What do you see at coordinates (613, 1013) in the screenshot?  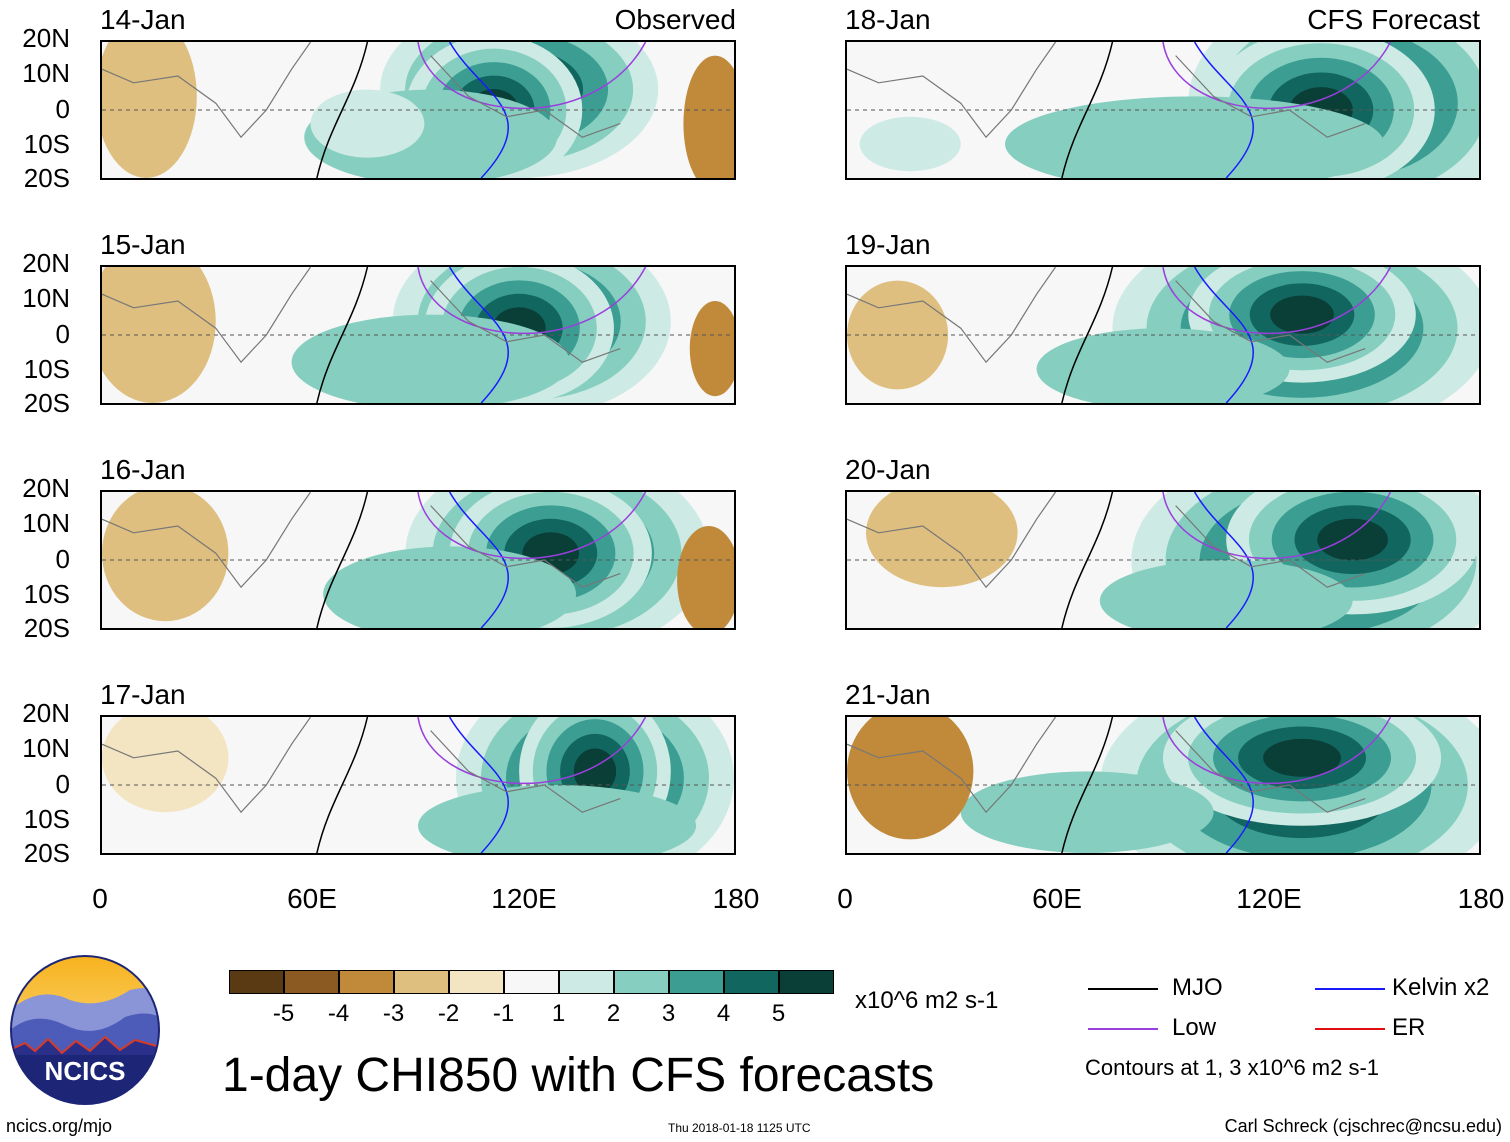 I see `colorbar-tick: 2` at bounding box center [613, 1013].